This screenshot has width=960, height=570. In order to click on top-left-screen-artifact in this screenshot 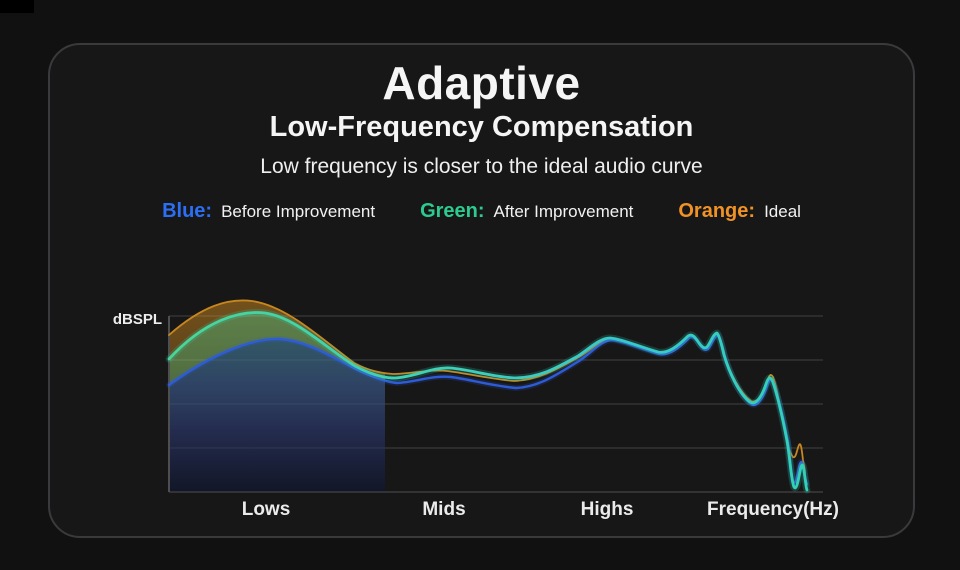, I will do `click(17, 6)`.